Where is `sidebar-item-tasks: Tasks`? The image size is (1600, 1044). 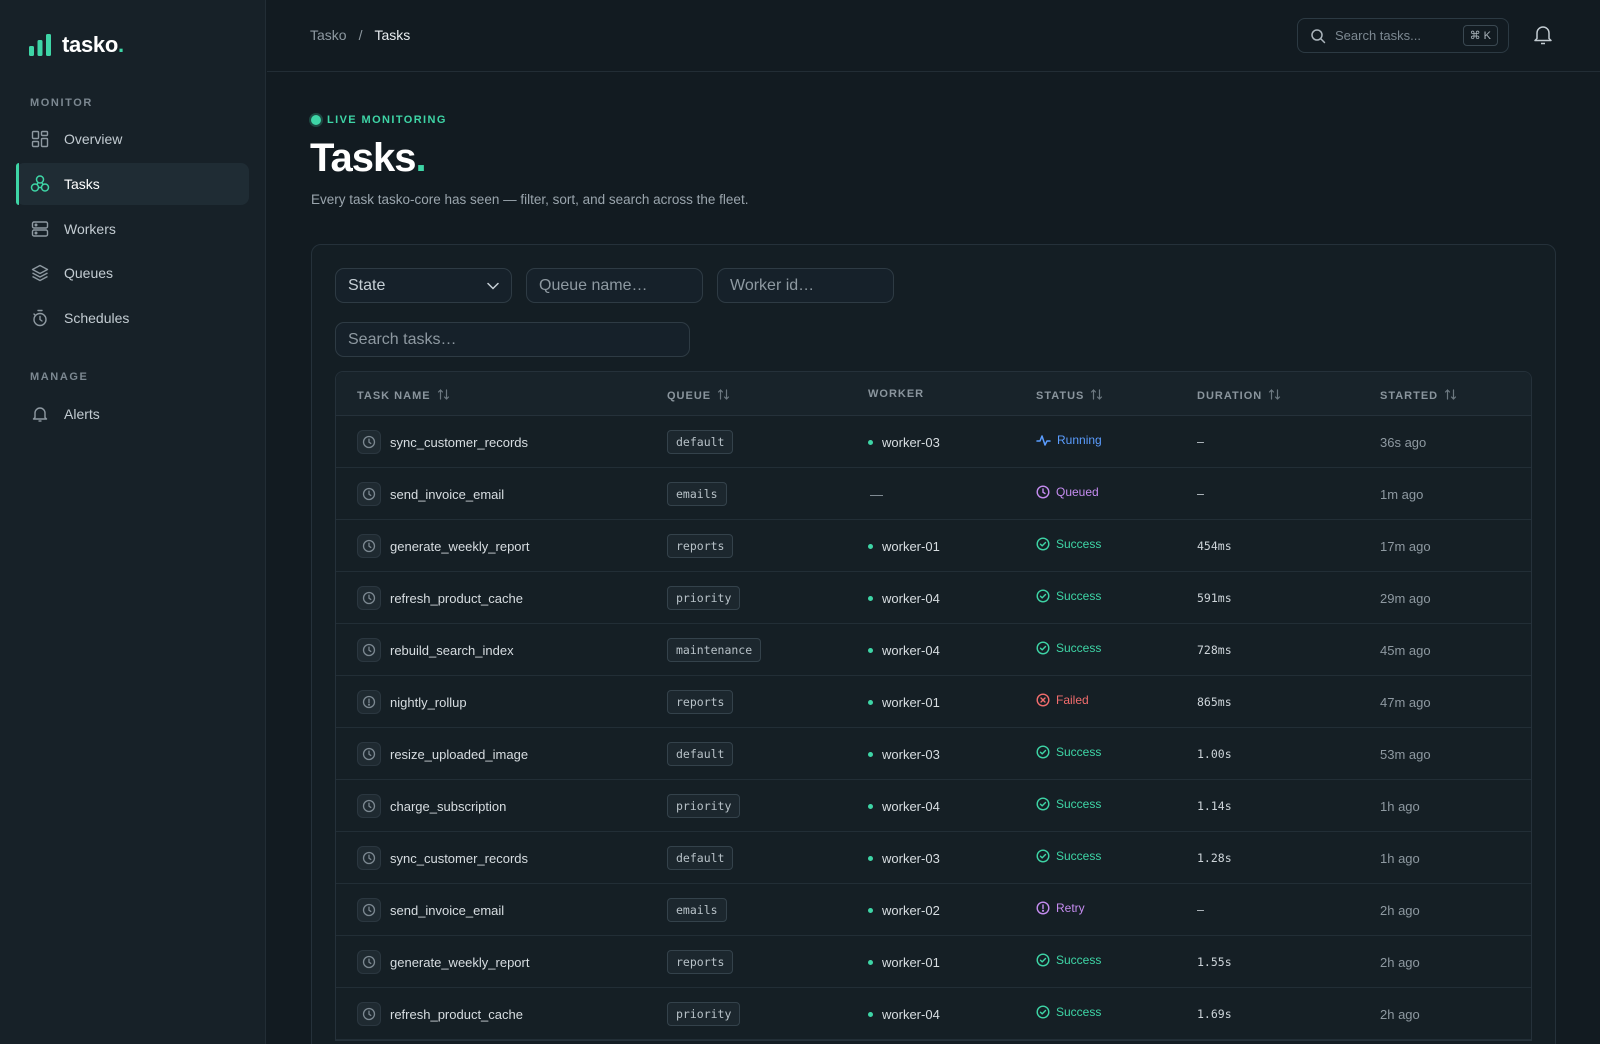
sidebar-item-tasks: Tasks is located at coordinates (132, 184).